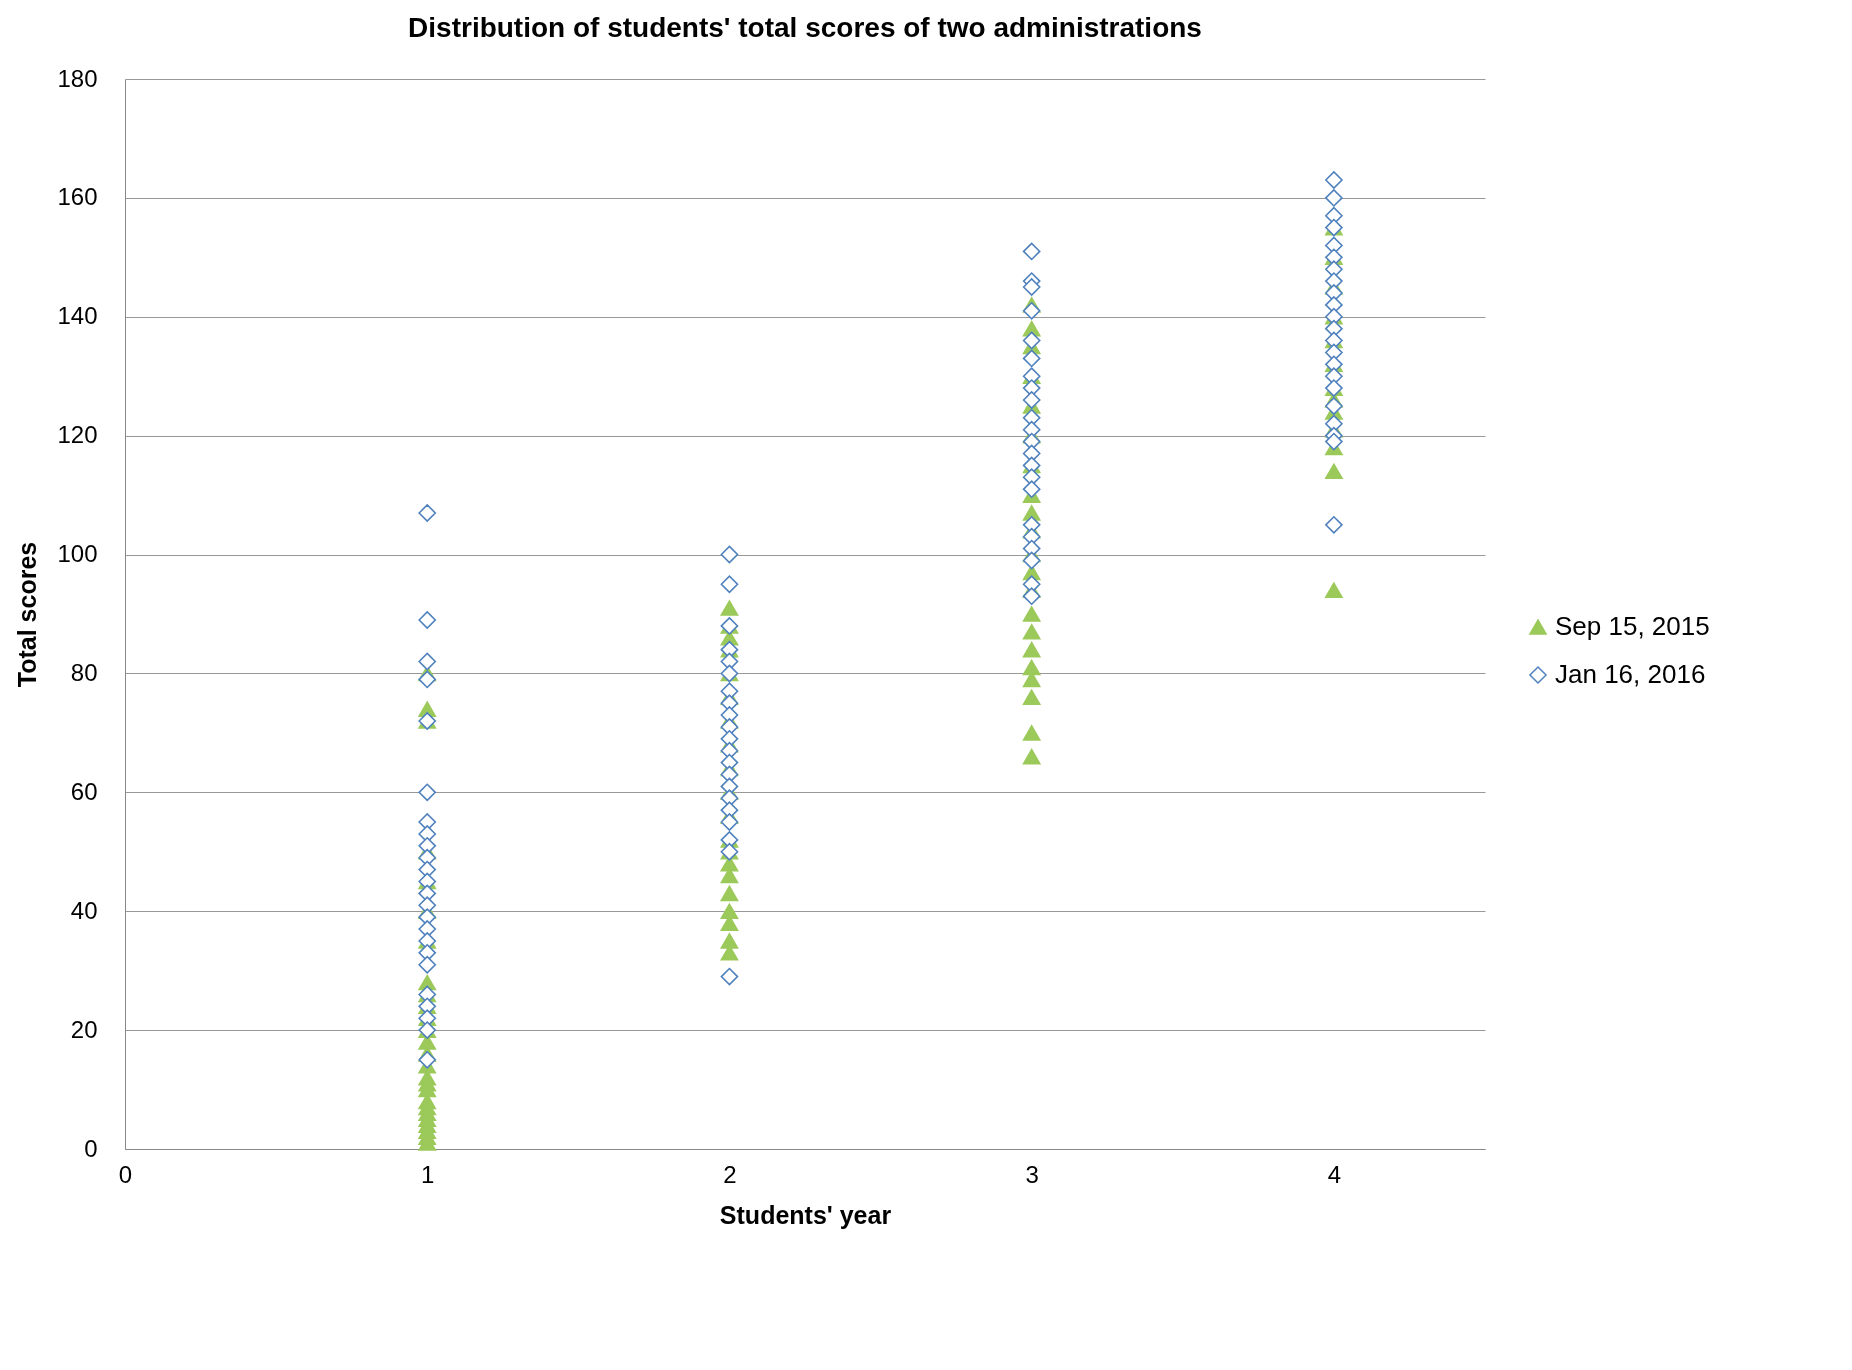 This screenshot has height=1370, width=1852. I want to click on y-tick-label: 180, so click(77, 78).